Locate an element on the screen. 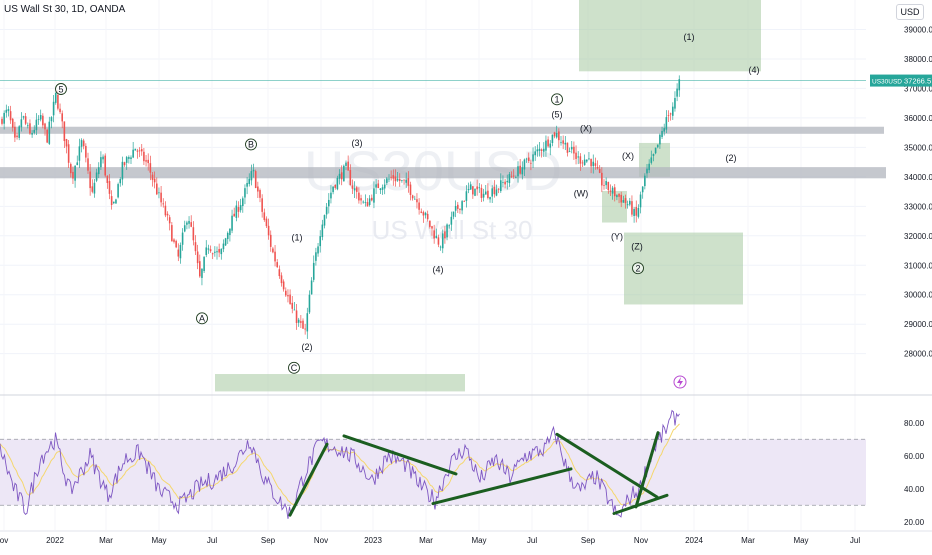 Image resolution: width=932 pixels, height=555 pixels. wave-label: 5 is located at coordinates (60, 89).